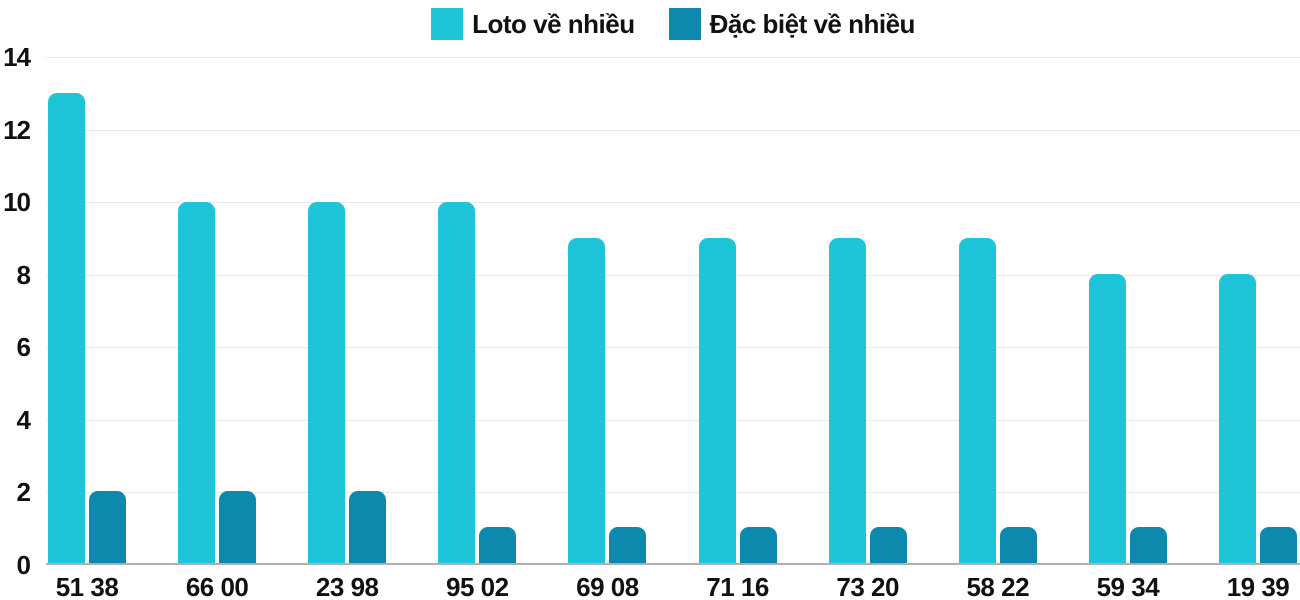 This screenshot has height=600, width=1300. What do you see at coordinates (998, 586) in the screenshot?
I see `x-tick-label: 58 22` at bounding box center [998, 586].